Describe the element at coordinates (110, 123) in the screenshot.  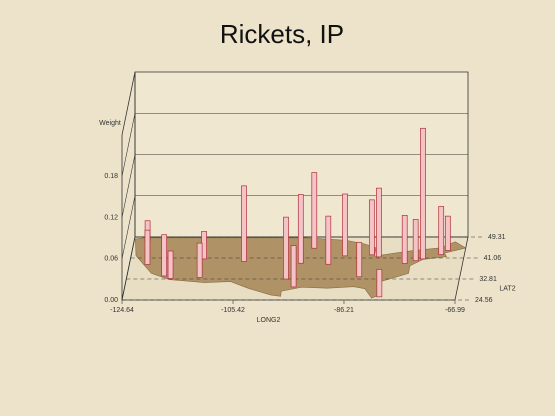
I see `y-axis-label: Weight` at that location.